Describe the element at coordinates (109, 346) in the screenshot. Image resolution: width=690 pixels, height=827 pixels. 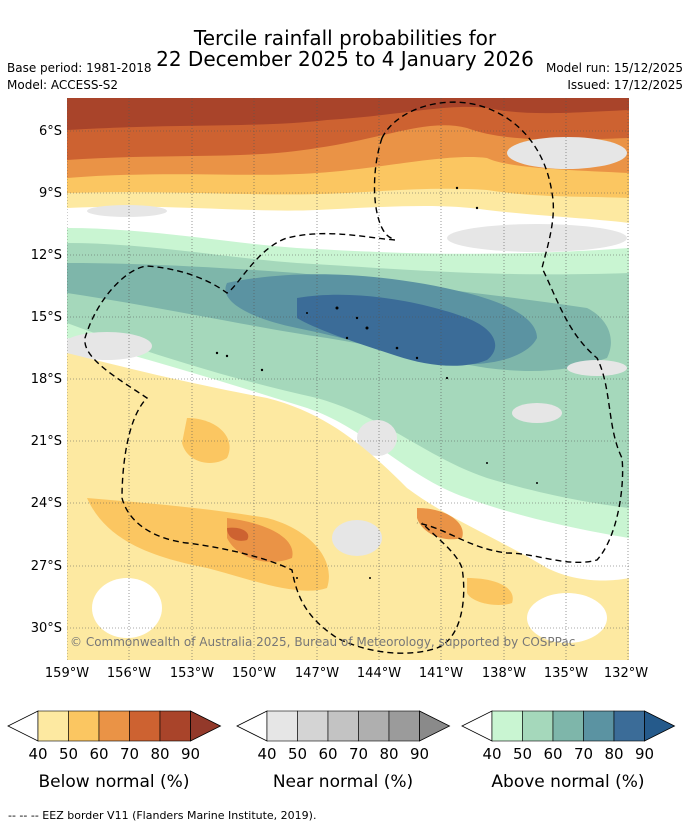
I see `near-normal-patch-w1` at that location.